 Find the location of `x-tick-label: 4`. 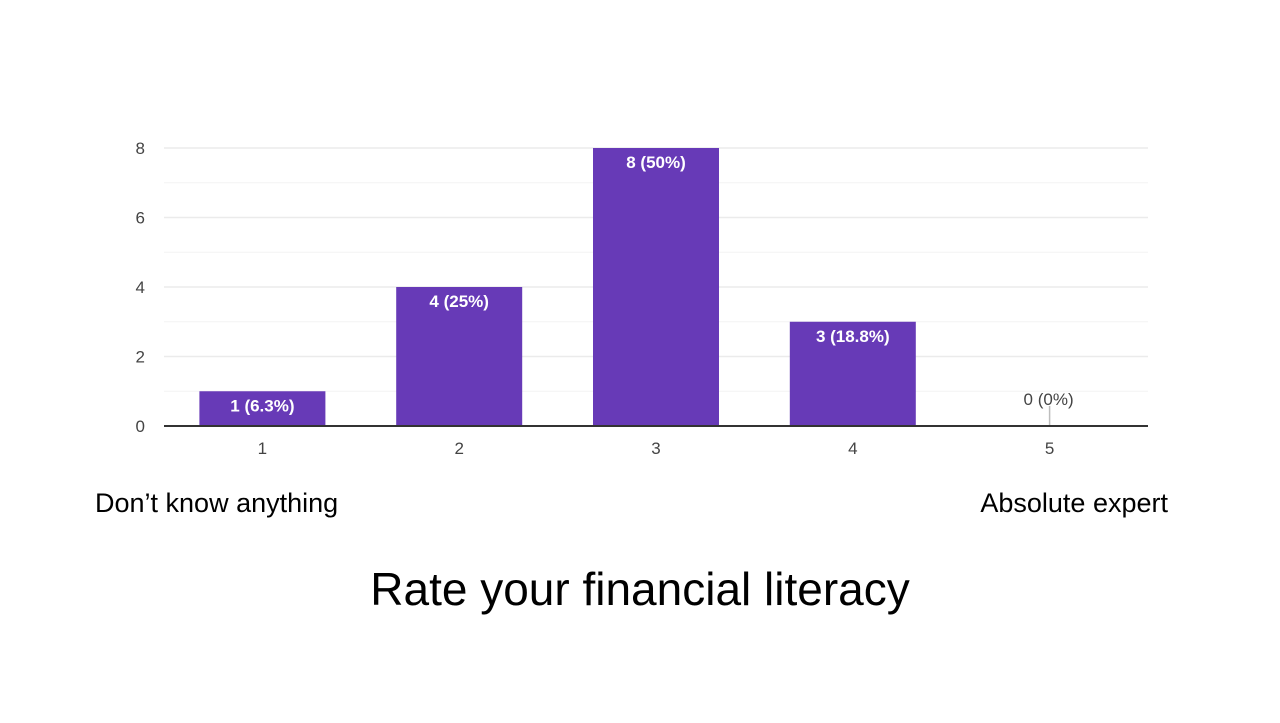

x-tick-label: 4 is located at coordinates (852, 448).